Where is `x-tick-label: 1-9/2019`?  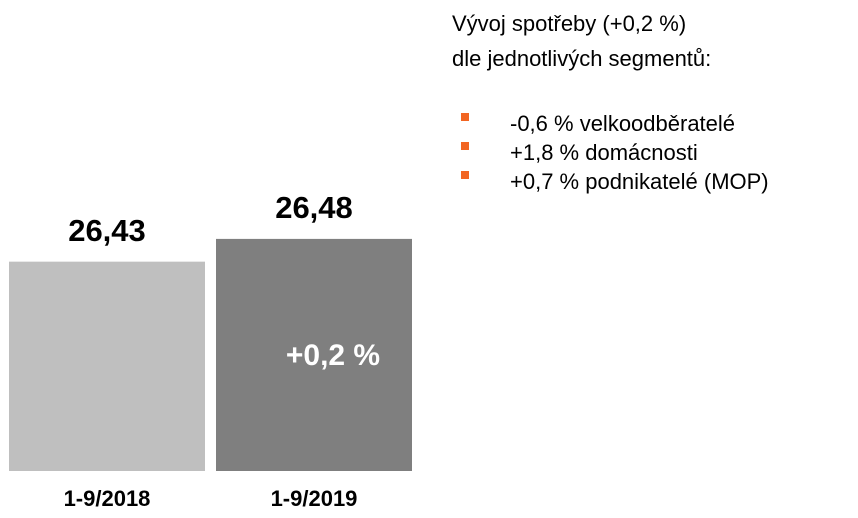 x-tick-label: 1-9/2019 is located at coordinates (314, 498).